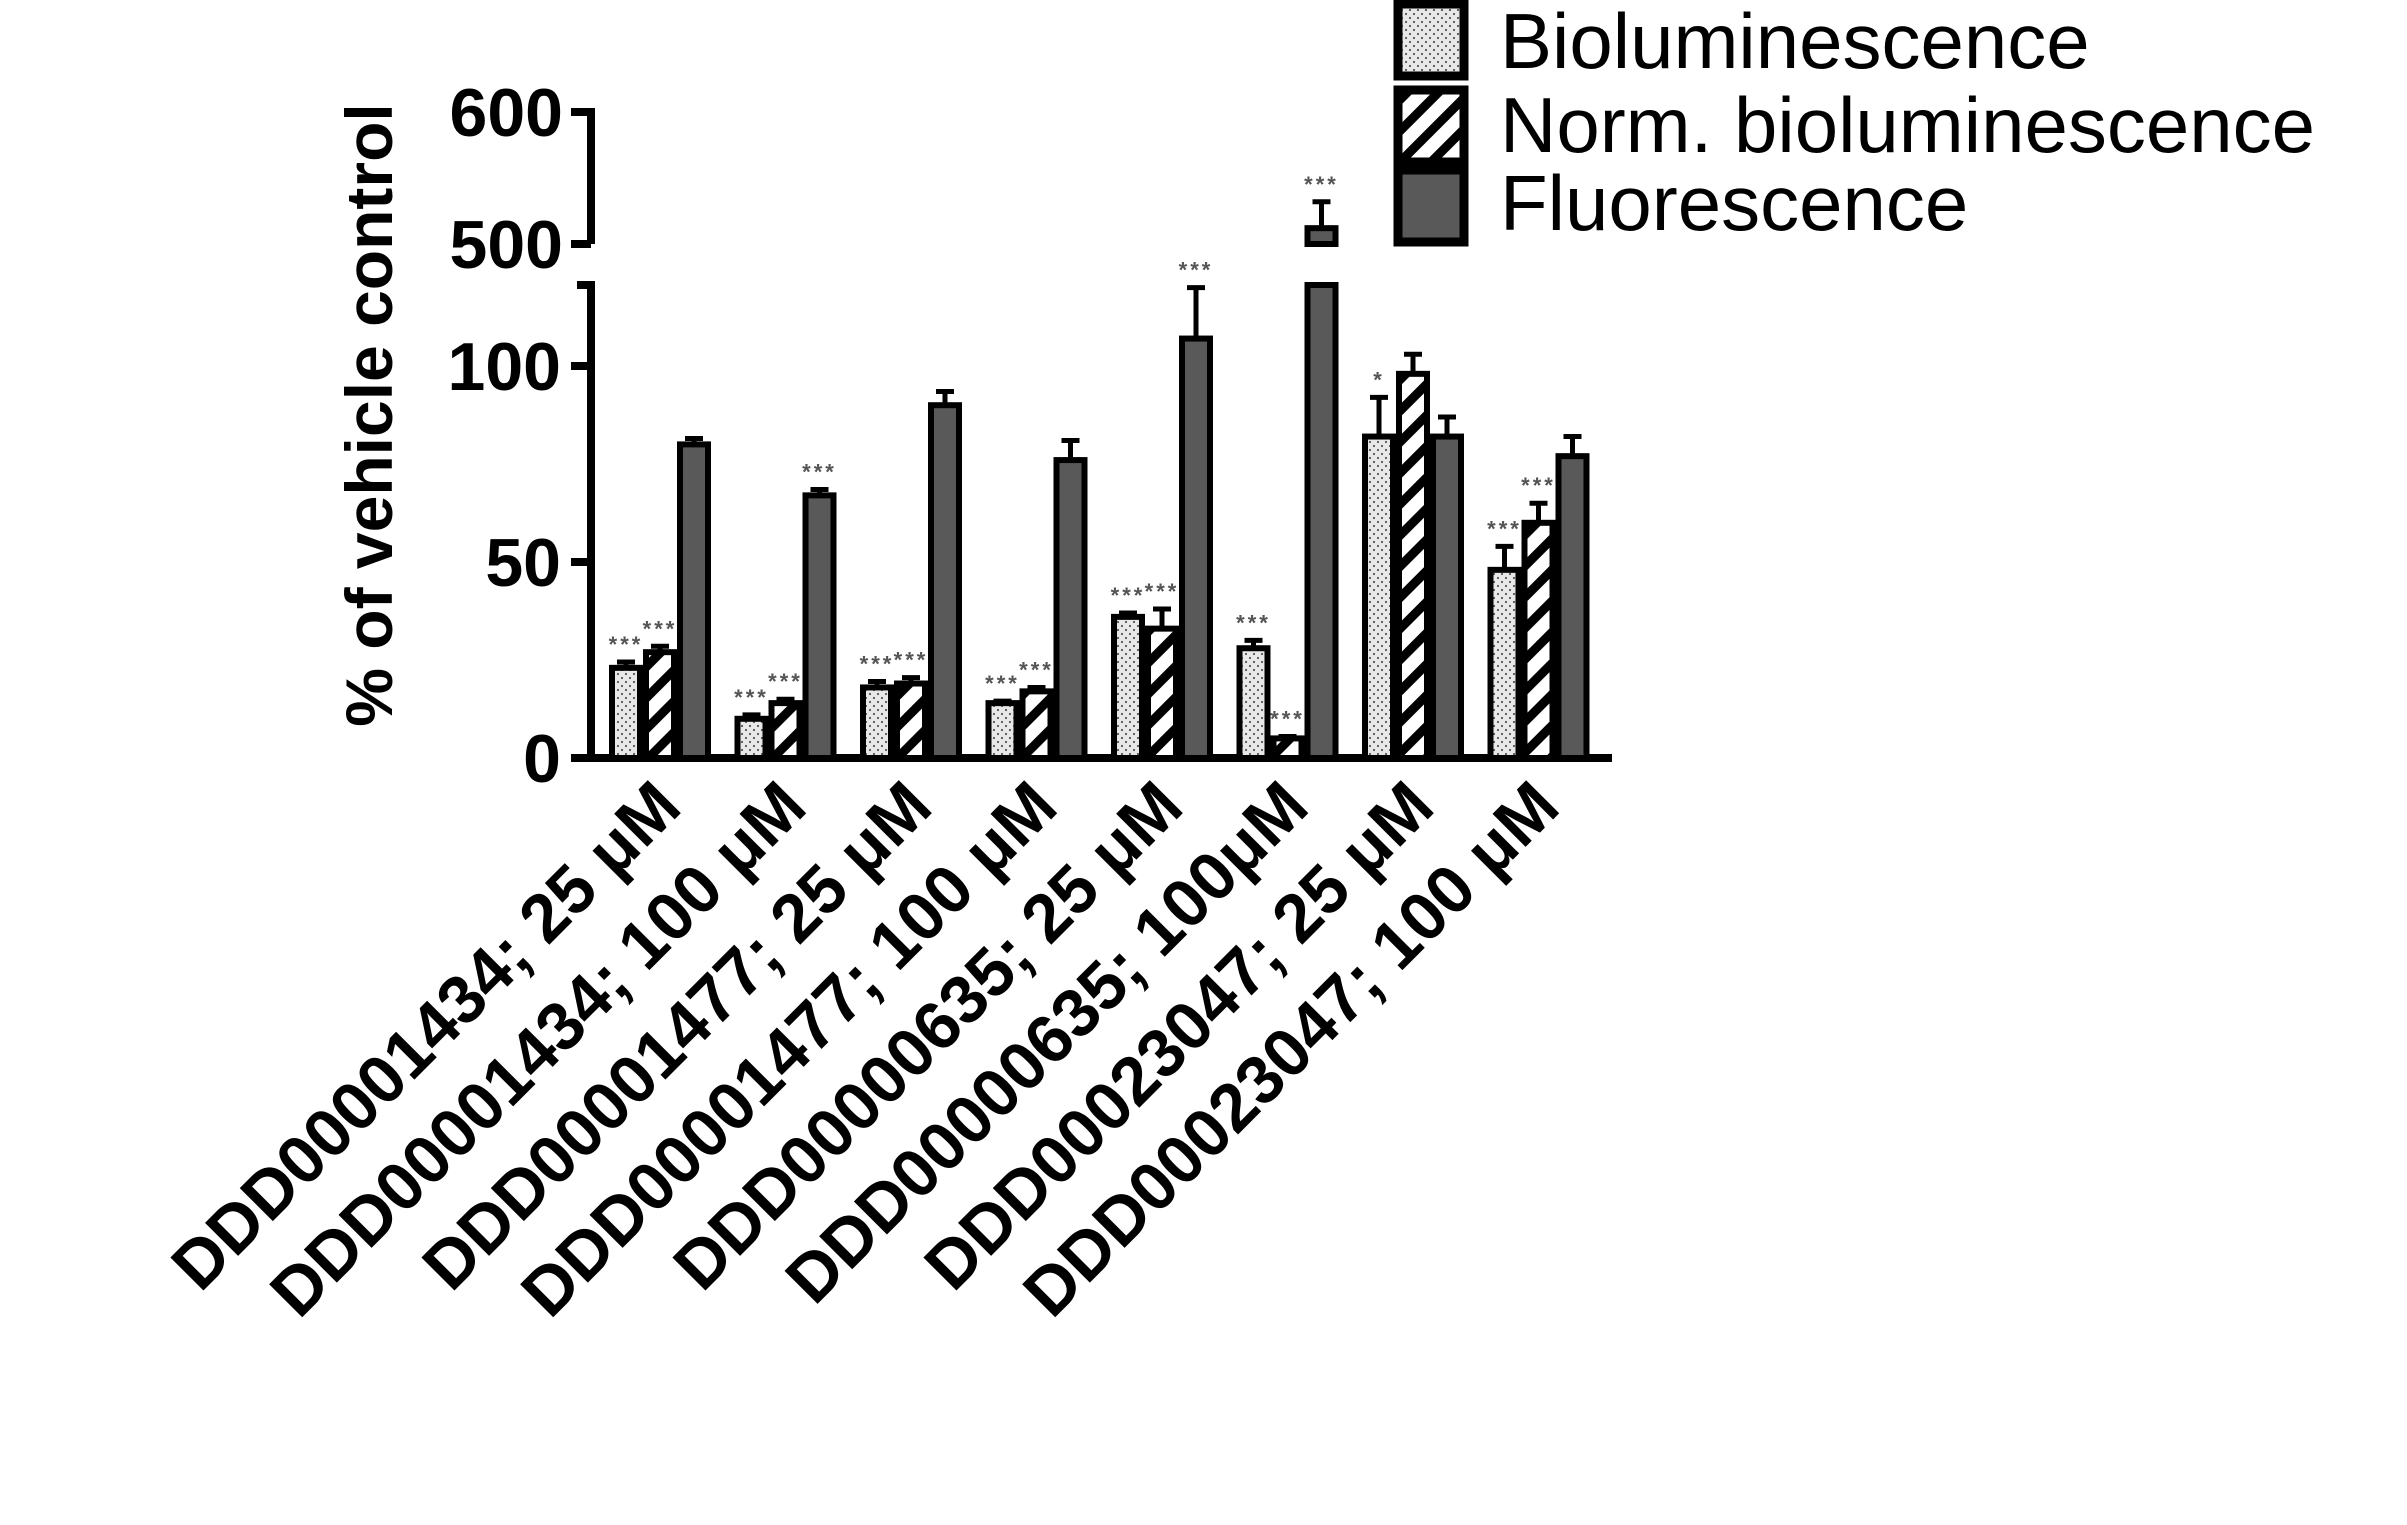 Image resolution: width=2407 pixels, height=1525 pixels. I want to click on y-tick-label: 50, so click(523, 563).